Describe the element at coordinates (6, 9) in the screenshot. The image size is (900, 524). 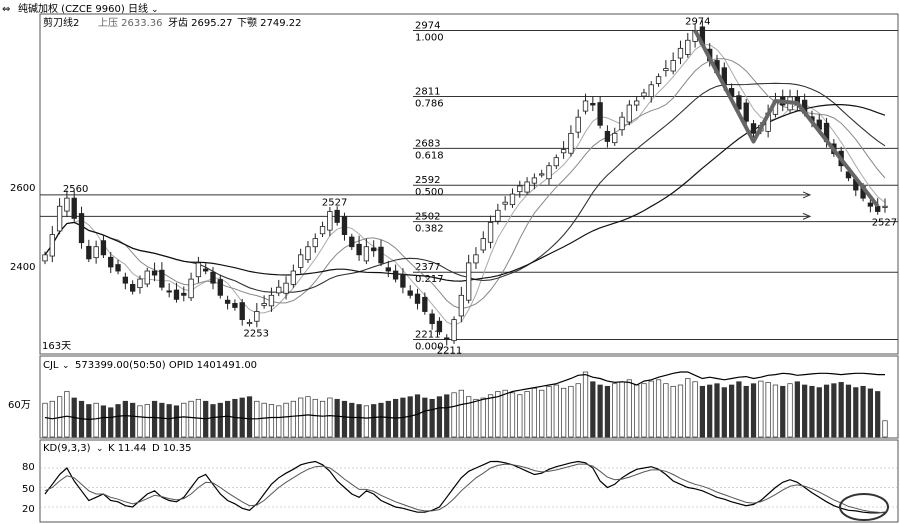
I see `link-icon: ⇔` at that location.